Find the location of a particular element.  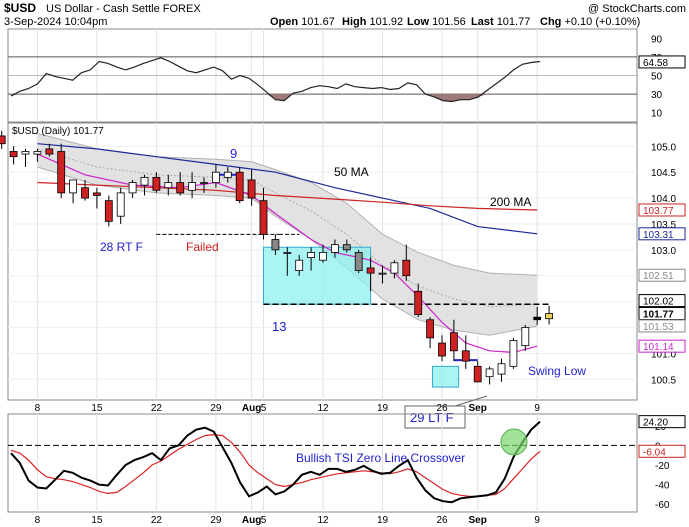

price-badge-2-box is located at coordinates (662, 275).